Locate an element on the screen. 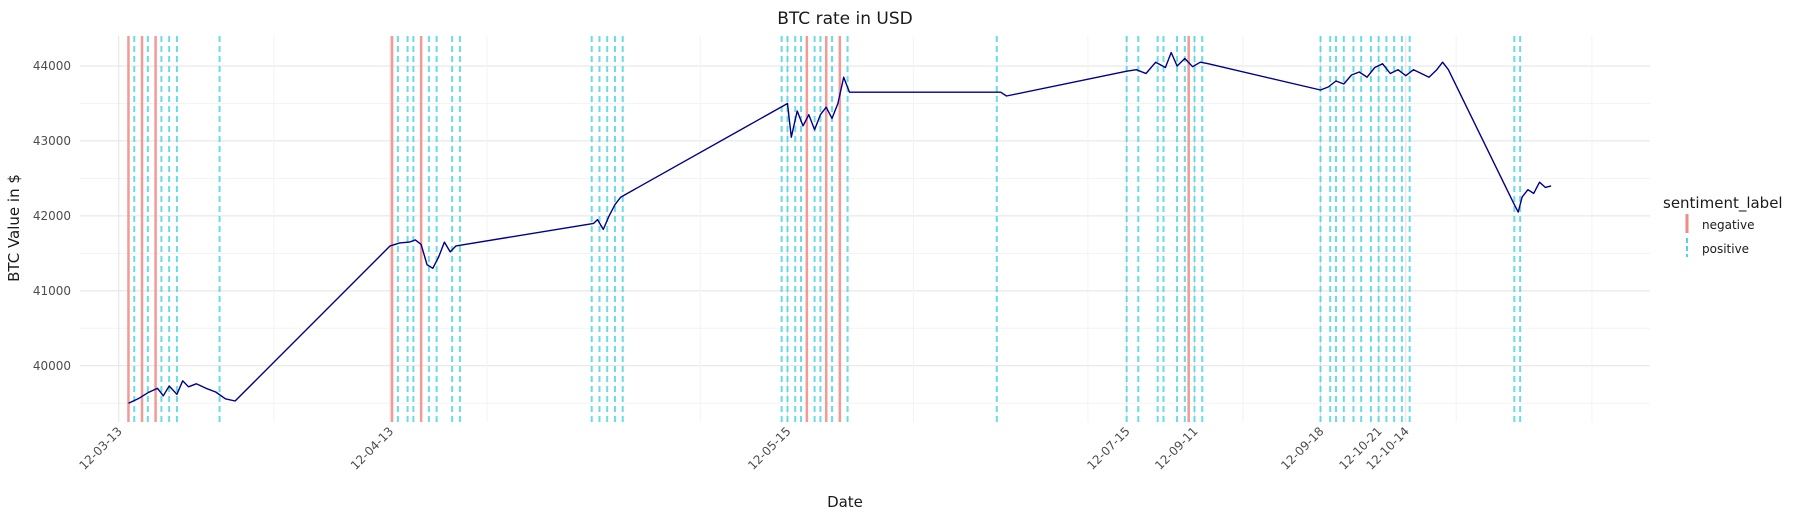  y-tick-label: 42000 is located at coordinates (52, 216).